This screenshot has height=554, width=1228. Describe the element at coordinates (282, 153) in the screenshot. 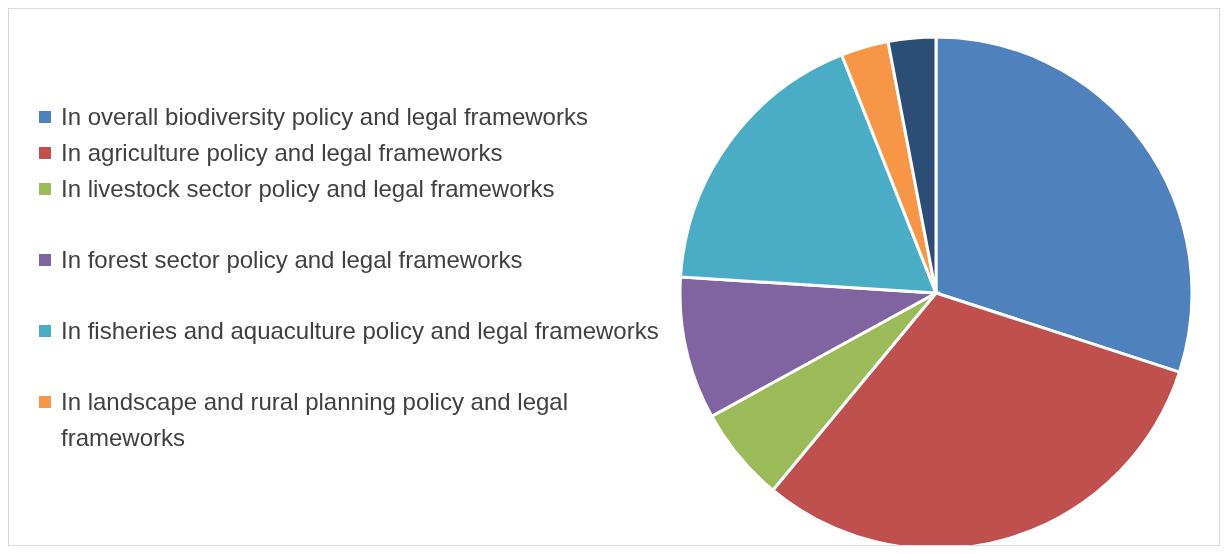

I see `legend-label: In agriculture policy and legal frameworks` at that location.